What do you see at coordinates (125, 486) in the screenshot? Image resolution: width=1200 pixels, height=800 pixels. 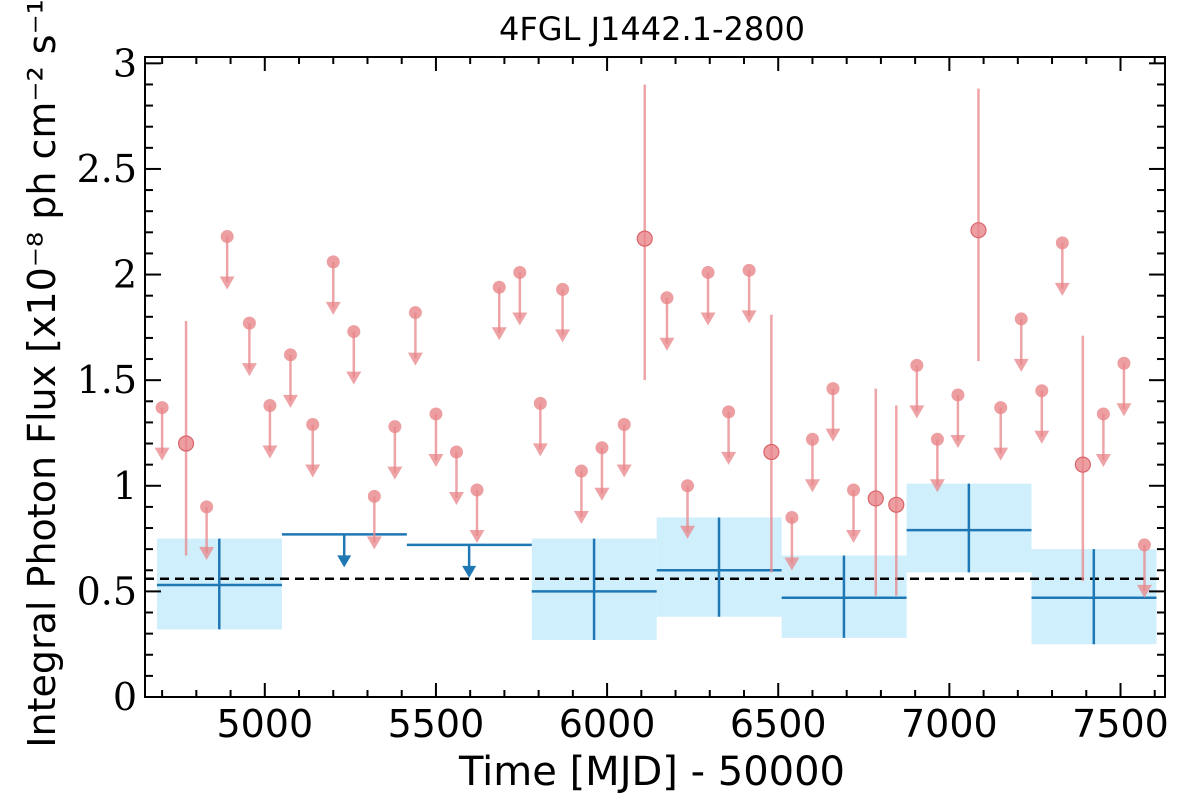 I see `y-tick-label: 1` at bounding box center [125, 486].